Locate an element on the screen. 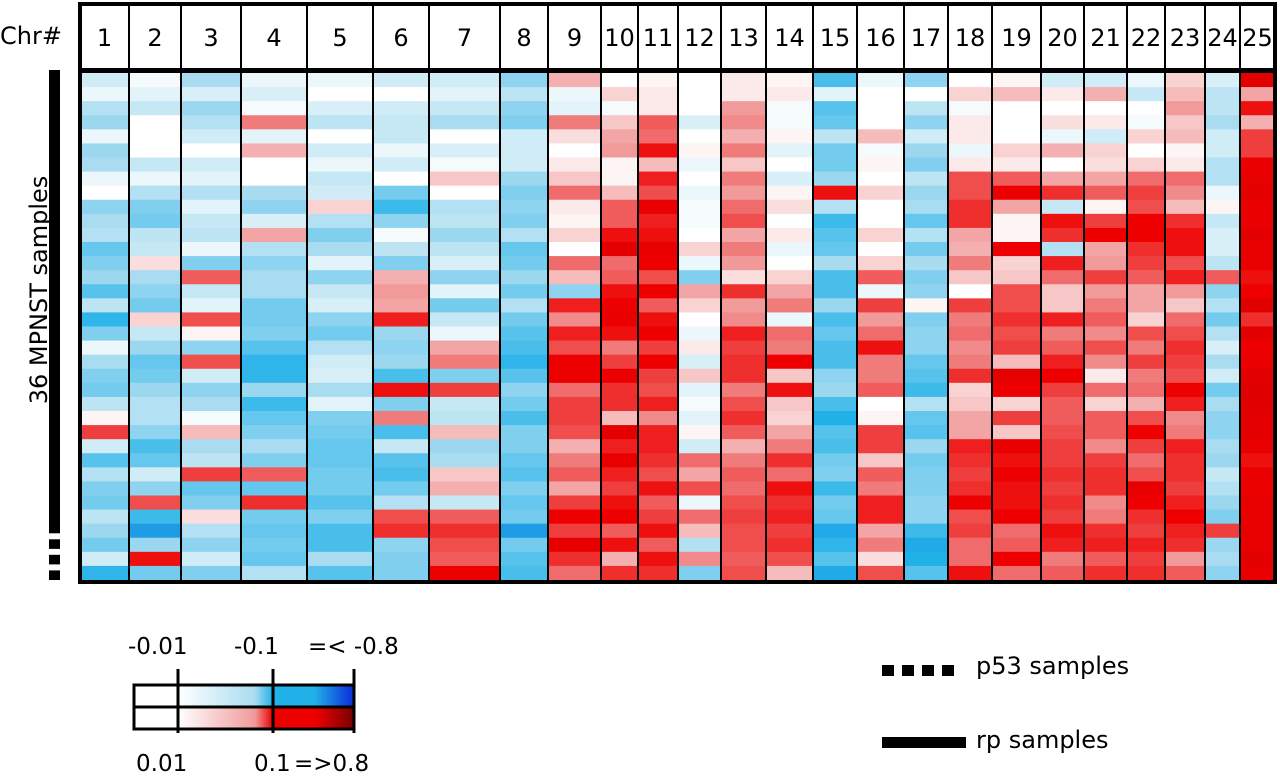  cell-r21-chr12 is located at coordinates (699, 362).